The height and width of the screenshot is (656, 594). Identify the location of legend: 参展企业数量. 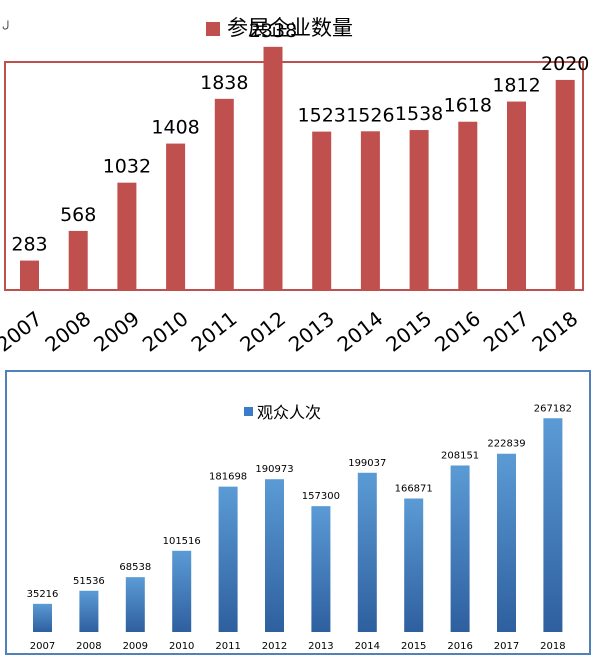
(279, 28).